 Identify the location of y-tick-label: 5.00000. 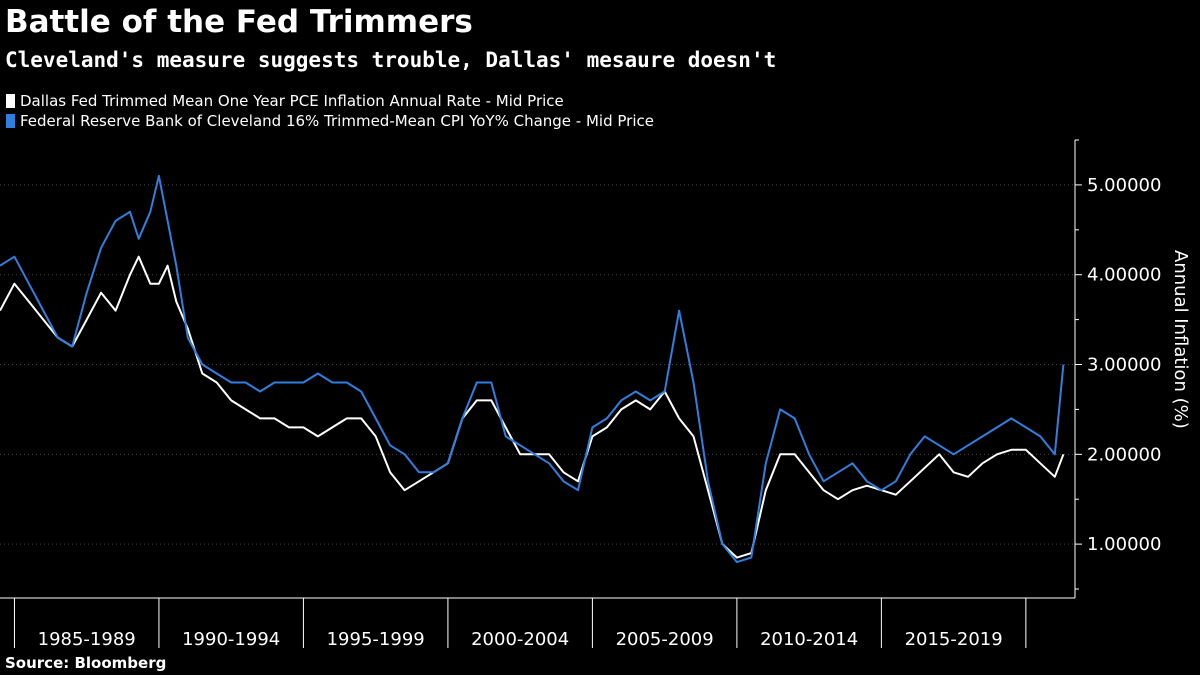
(1124, 185).